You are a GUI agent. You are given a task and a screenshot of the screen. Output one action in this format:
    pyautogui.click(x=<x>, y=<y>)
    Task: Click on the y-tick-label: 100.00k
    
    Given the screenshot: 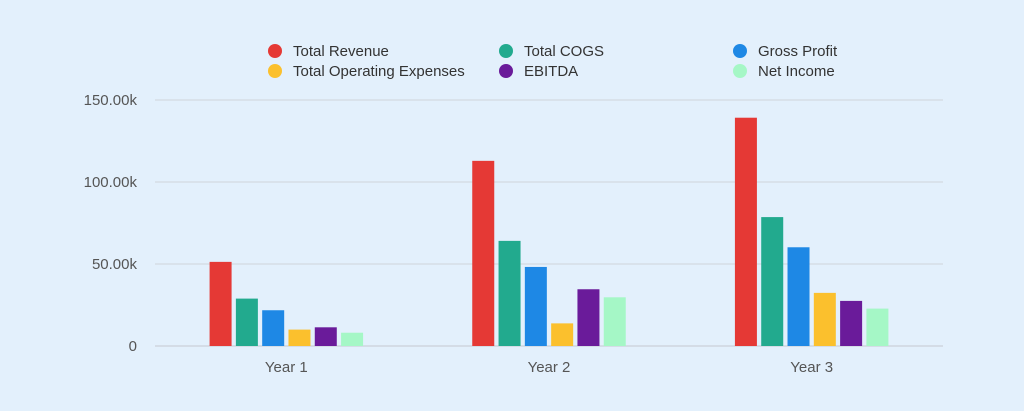 What is the action you would take?
    pyautogui.click(x=111, y=182)
    